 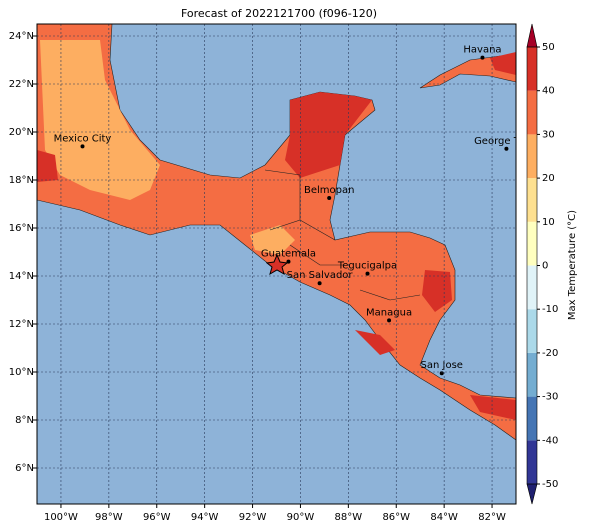 I want to click on colorbar-tick-label: -10, so click(x=550, y=309).